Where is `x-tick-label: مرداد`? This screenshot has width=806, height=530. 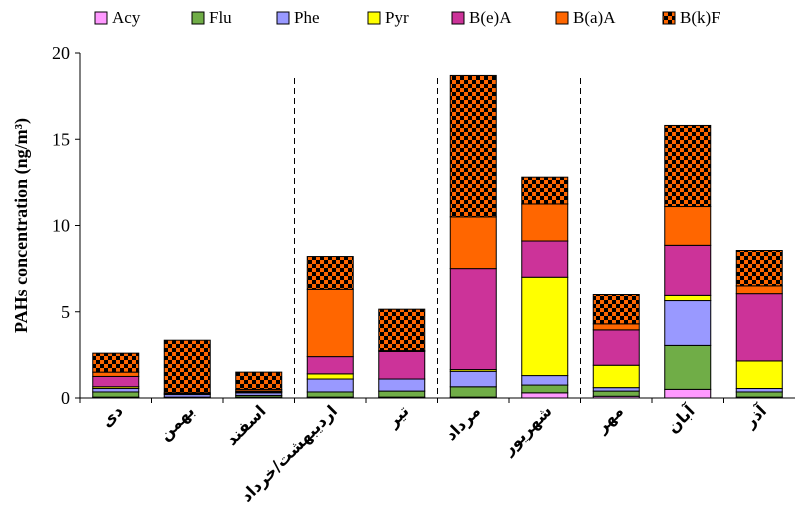 x-tick-label: مرداد is located at coordinates (462, 422).